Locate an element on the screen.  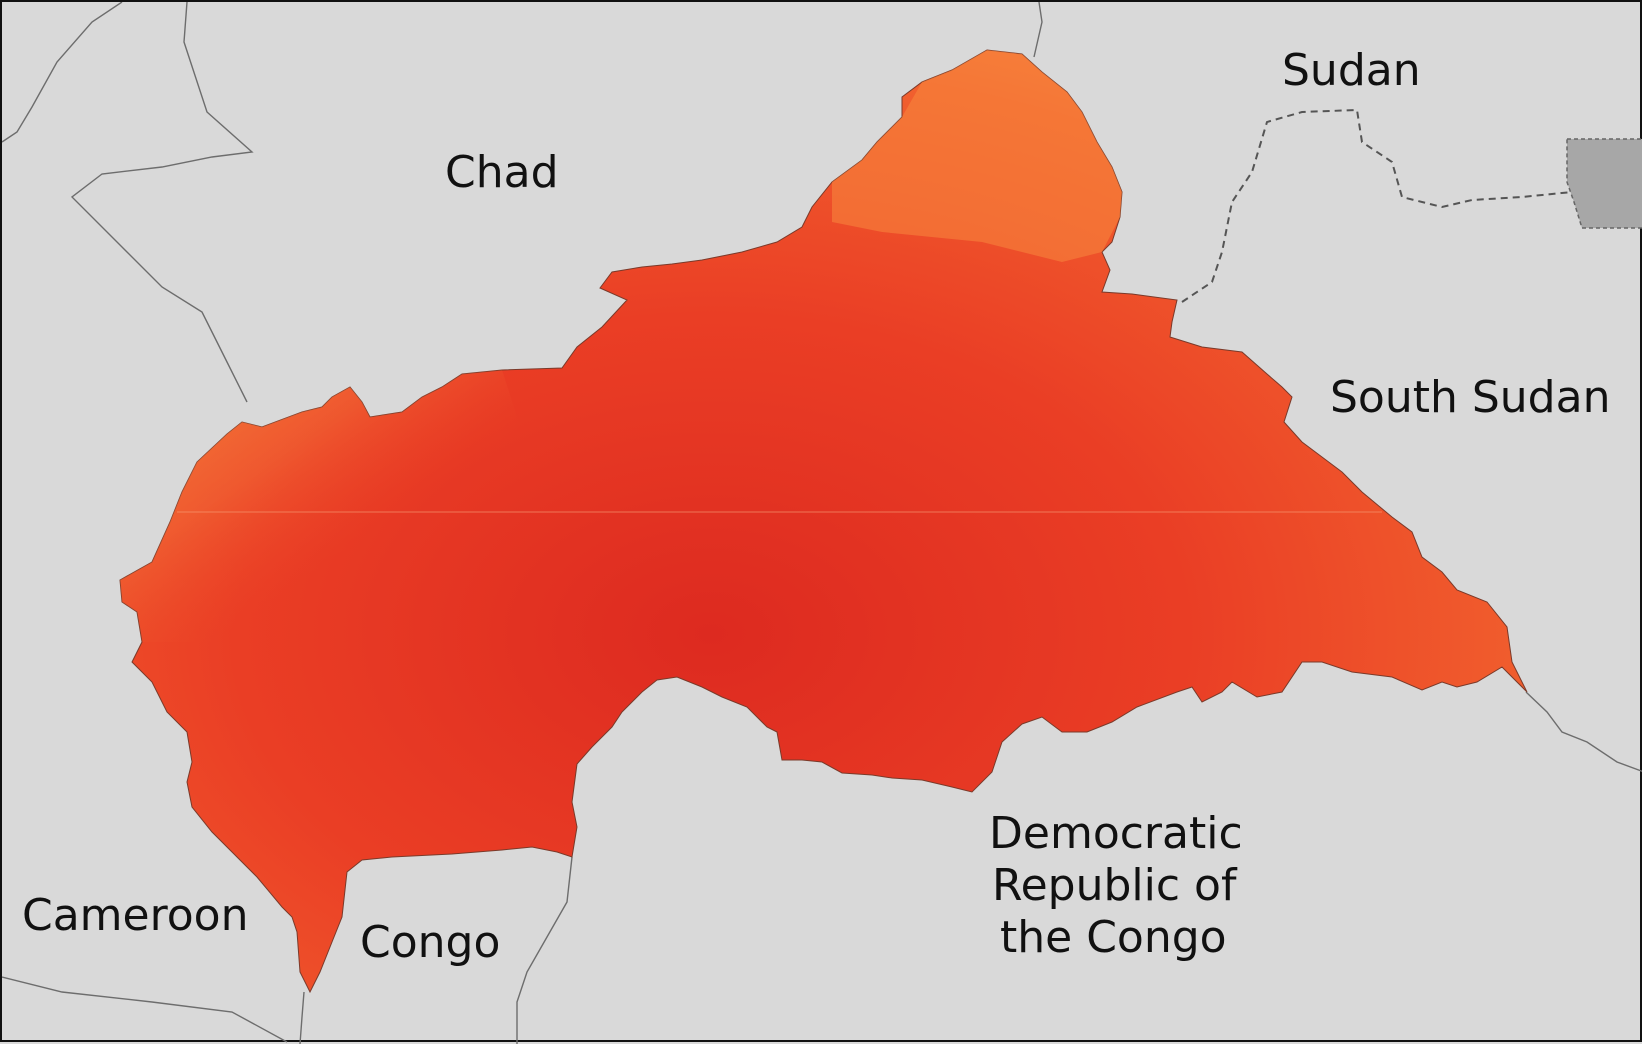
highlighted-country-west-glow is located at coordinates (321, 511).